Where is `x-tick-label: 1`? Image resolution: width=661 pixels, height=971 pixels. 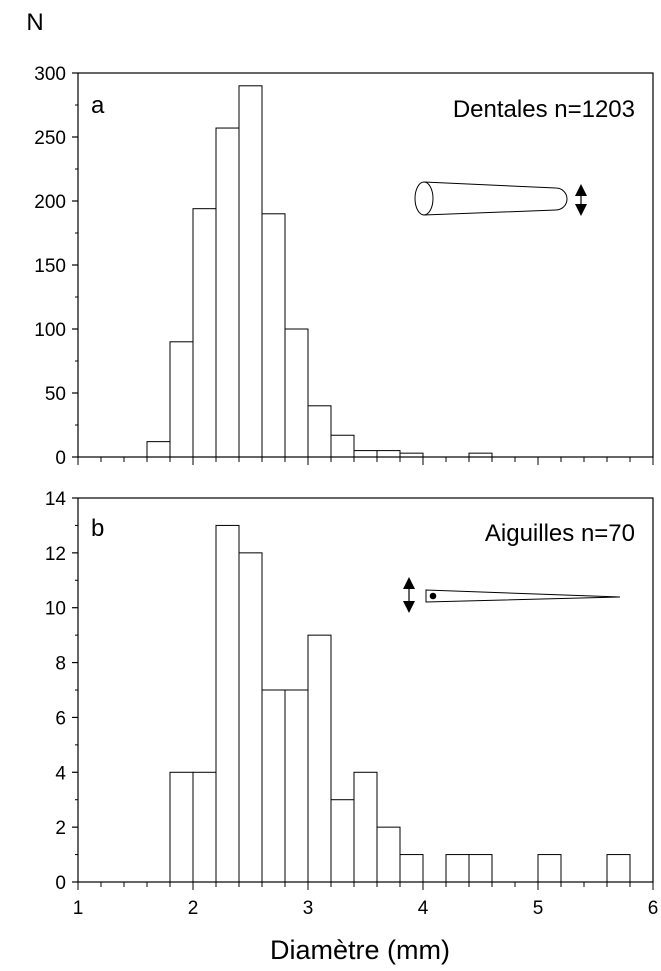 x-tick-label: 1 is located at coordinates (78, 908).